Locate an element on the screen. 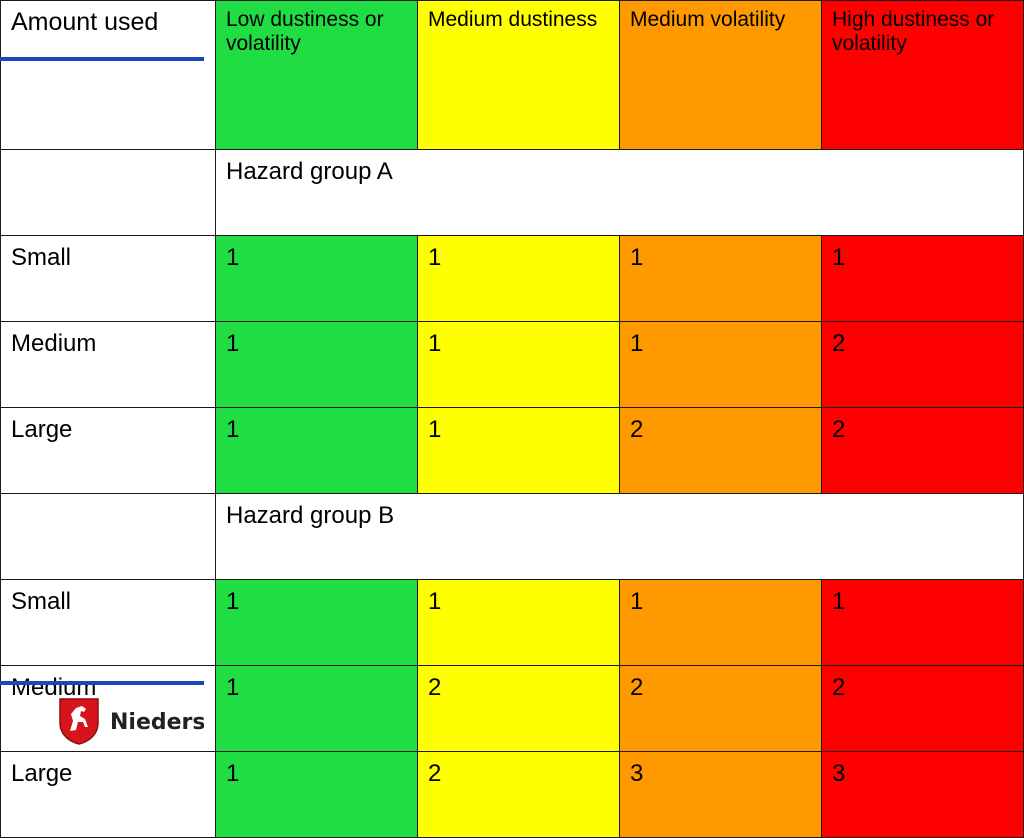 The width and height of the screenshot is (1024, 838). table-row: Medium 1 1 1 2 is located at coordinates (512, 364).